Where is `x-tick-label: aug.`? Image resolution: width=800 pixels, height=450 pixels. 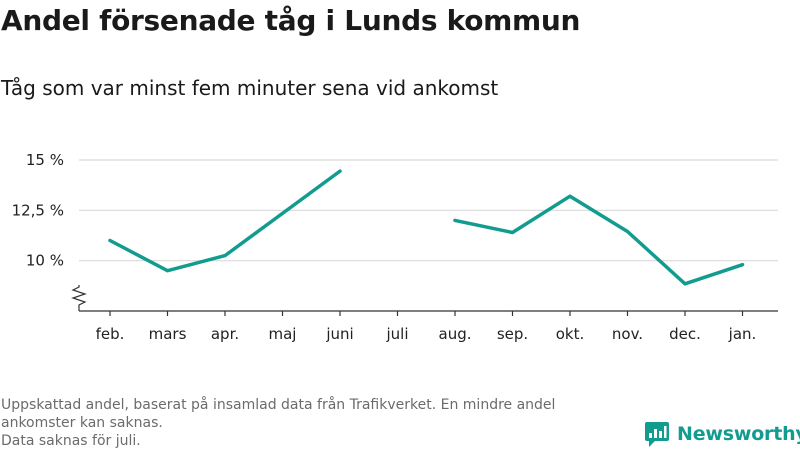 x-tick-label: aug. is located at coordinates (455, 334).